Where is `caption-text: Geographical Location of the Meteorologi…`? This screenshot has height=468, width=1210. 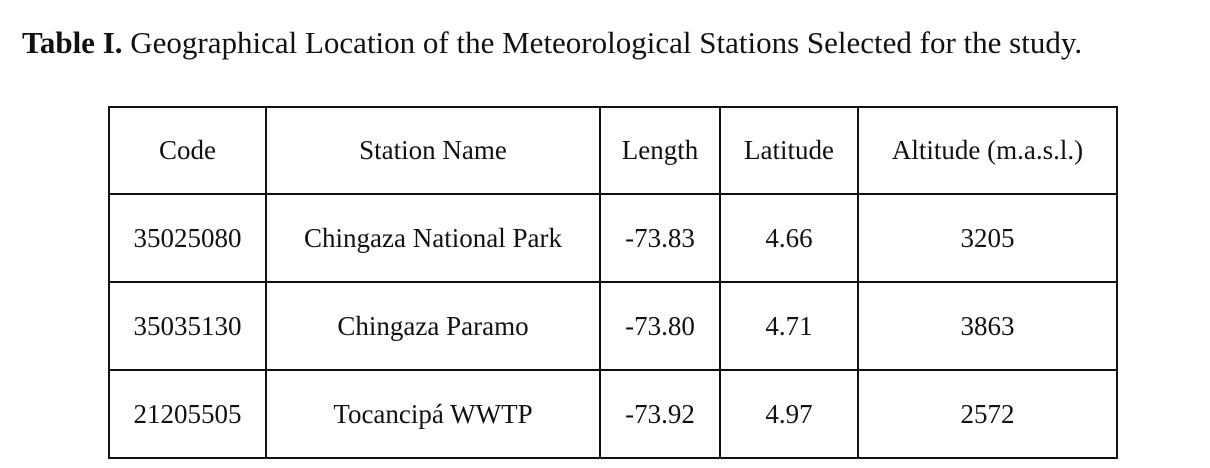
caption-text: Geographical Location of the Meteorologi… is located at coordinates (602, 42).